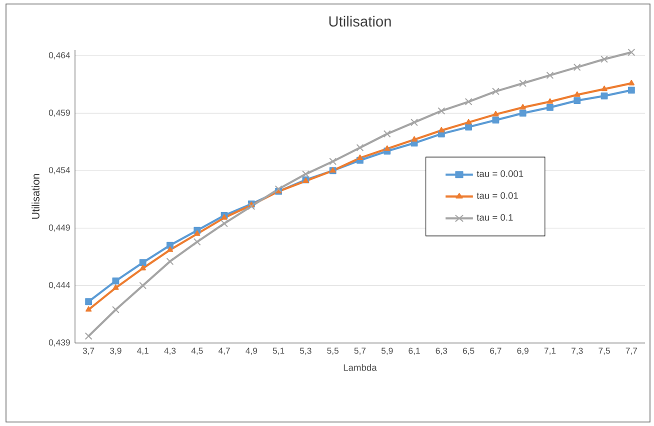 The width and height of the screenshot is (654, 426). Describe the element at coordinates (170, 351) in the screenshot. I see `x-tick-label: 4,3` at that location.